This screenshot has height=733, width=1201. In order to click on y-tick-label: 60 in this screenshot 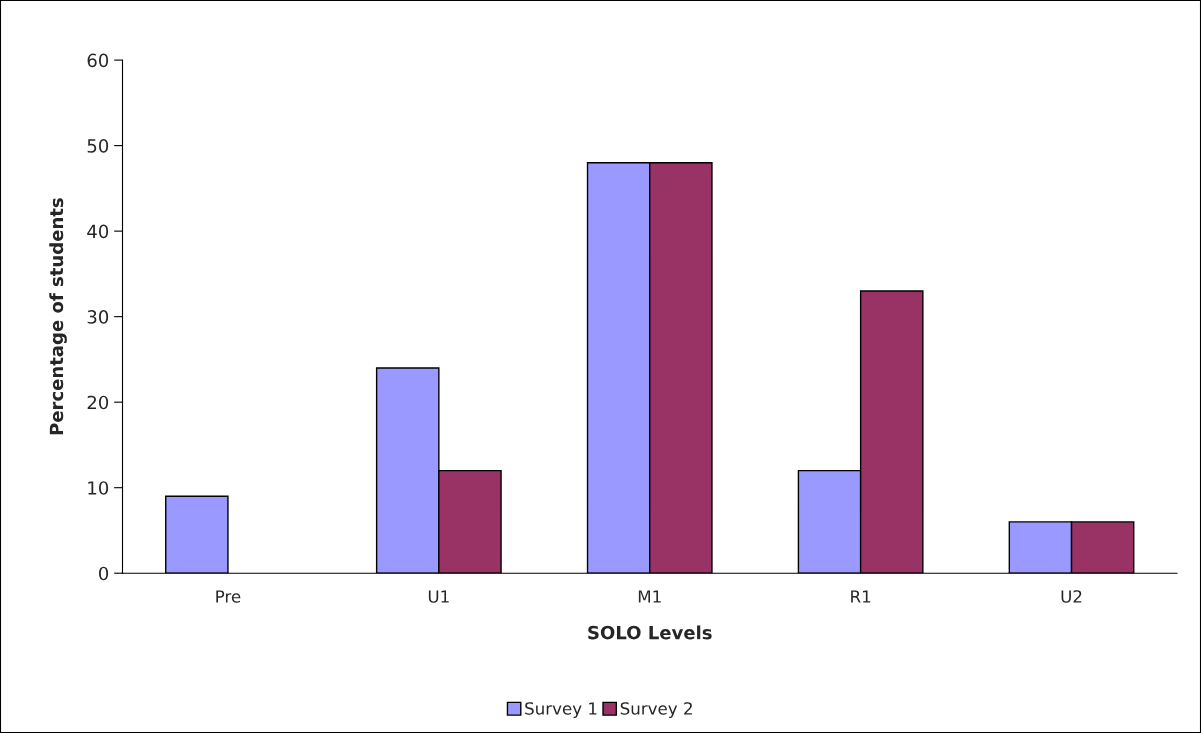, I will do `click(98, 60)`.